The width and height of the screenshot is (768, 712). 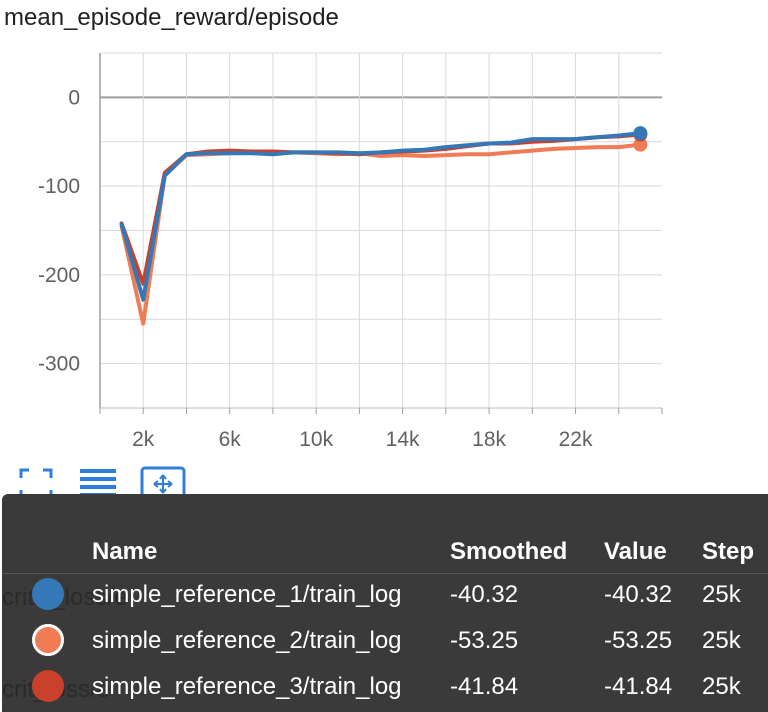 What do you see at coordinates (59, 186) in the screenshot?
I see `y-tick-label: -100` at bounding box center [59, 186].